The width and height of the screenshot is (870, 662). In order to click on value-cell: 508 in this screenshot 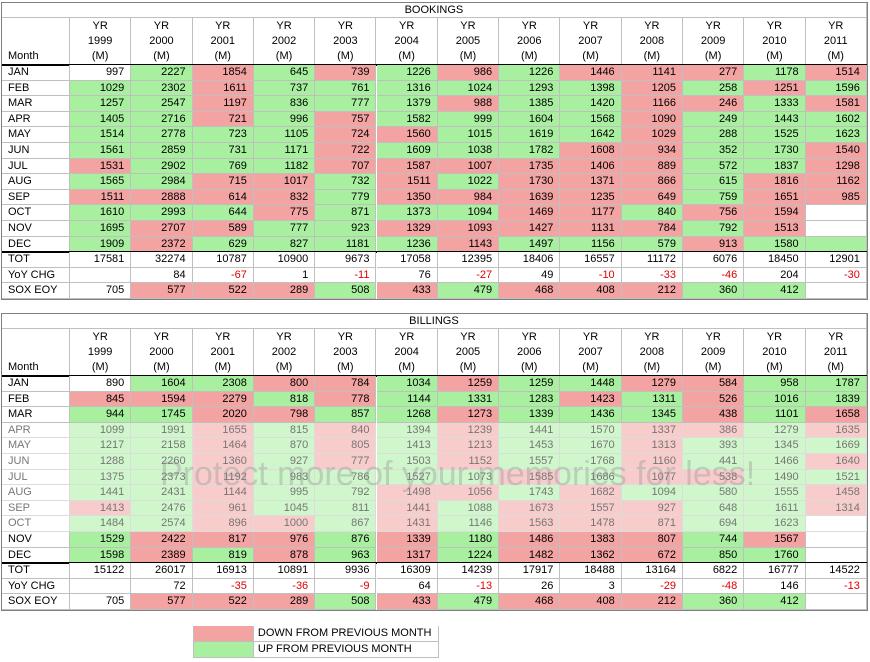, I will do `click(346, 291)`.